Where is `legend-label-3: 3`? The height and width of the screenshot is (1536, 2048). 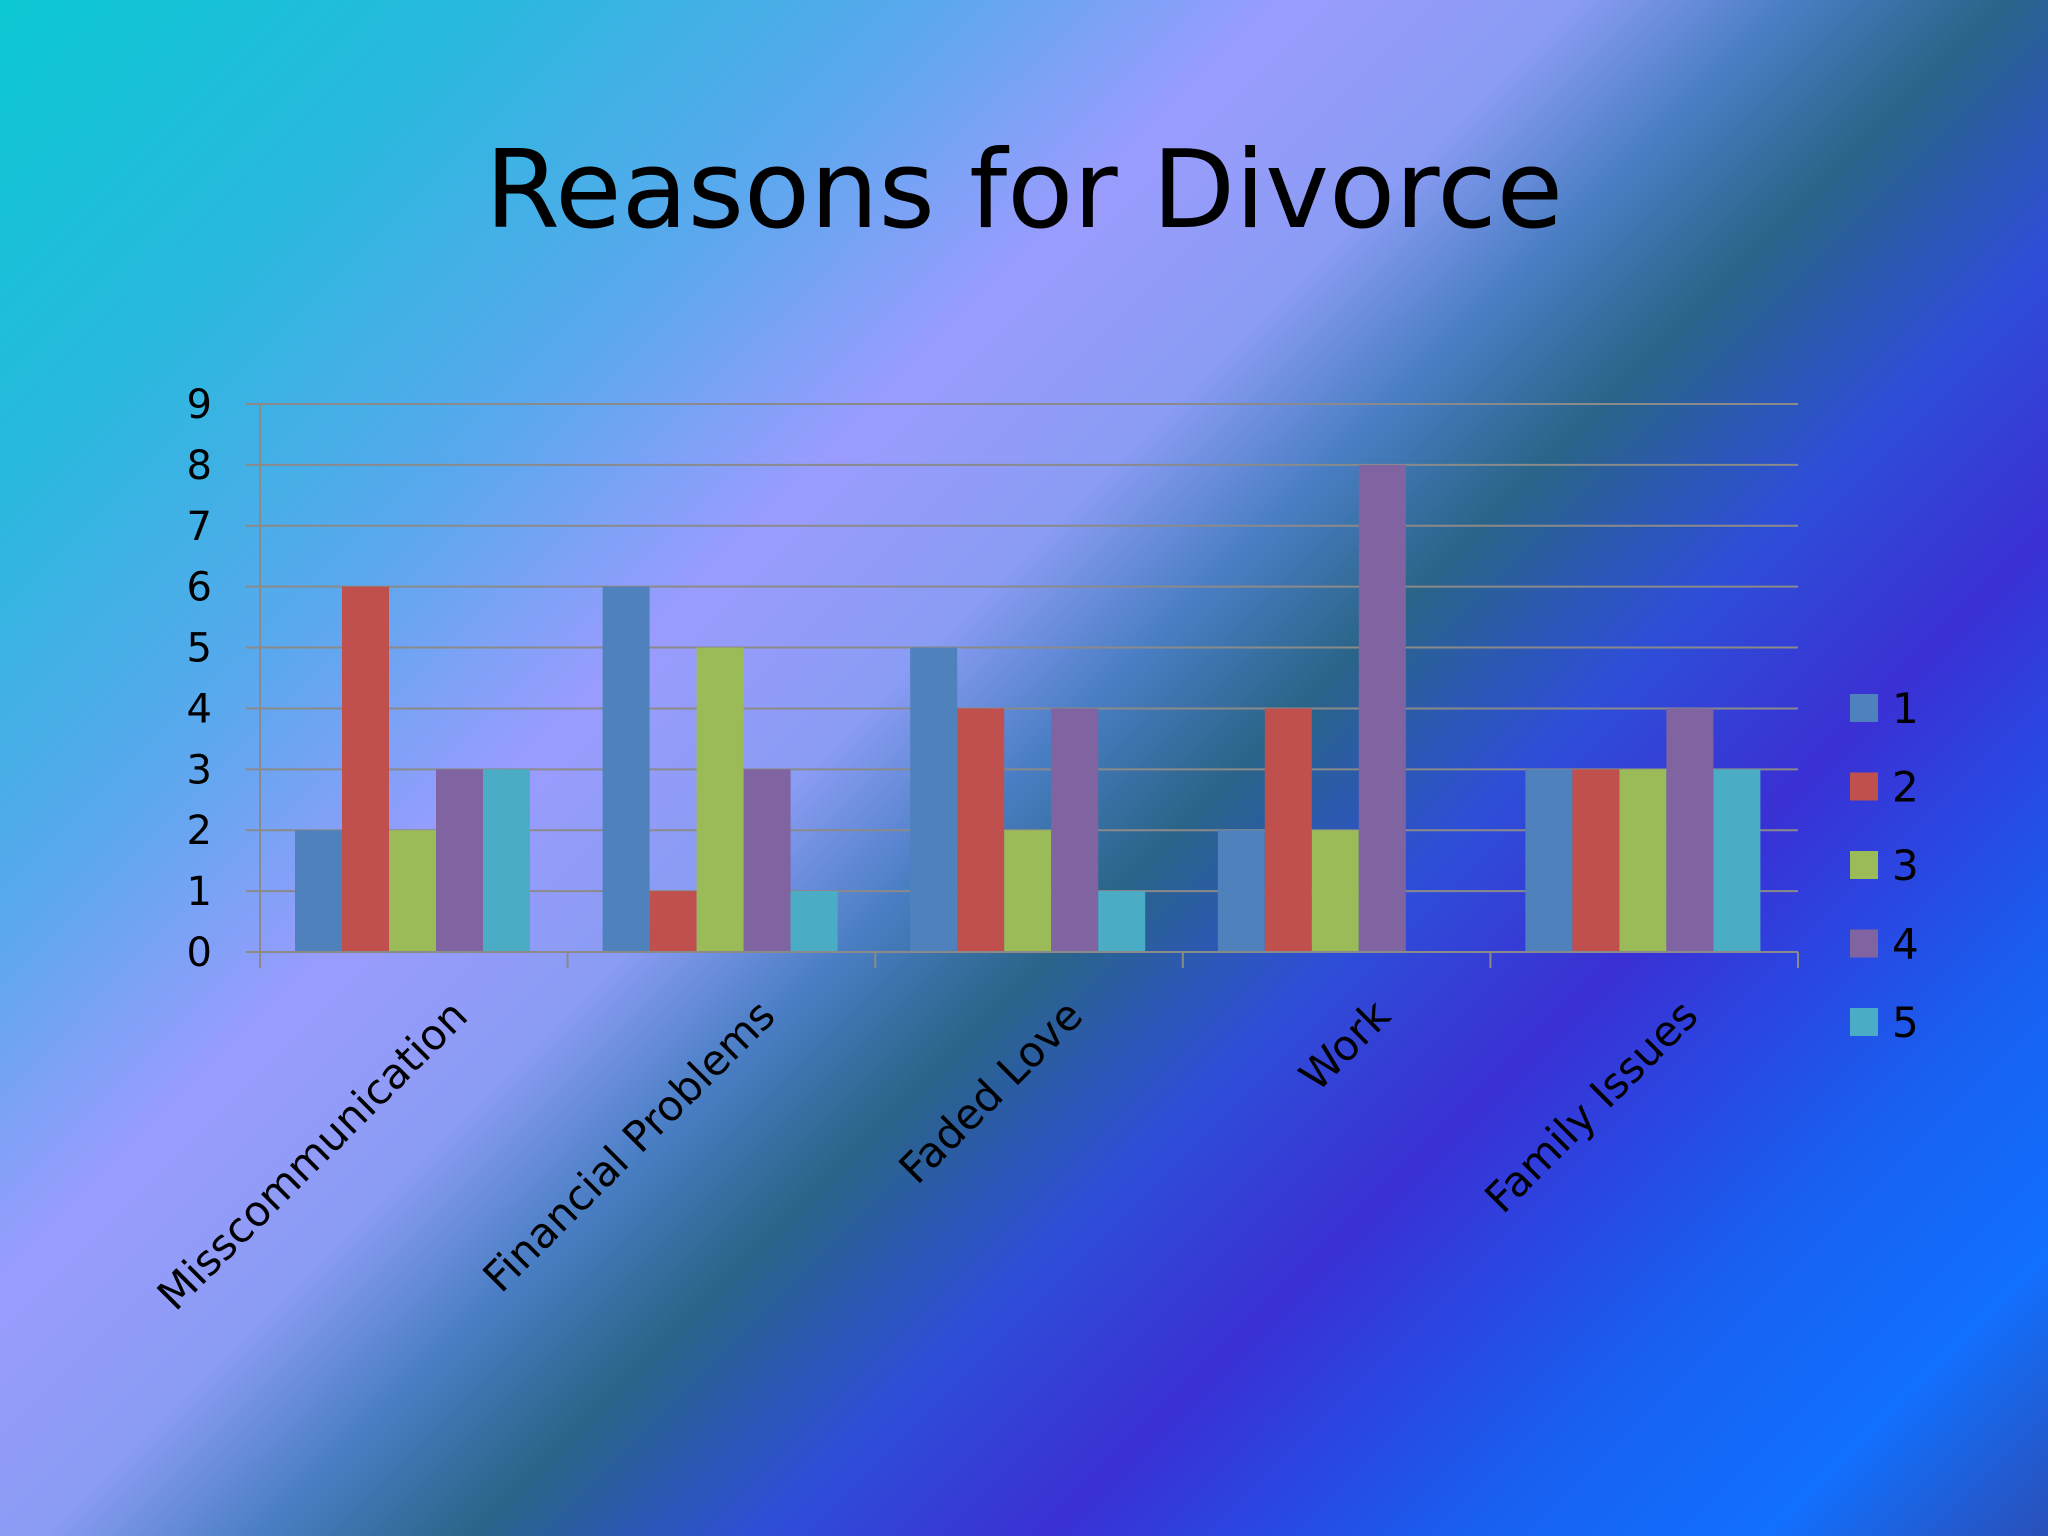 legend-label-3: 3 is located at coordinates (1905, 865).